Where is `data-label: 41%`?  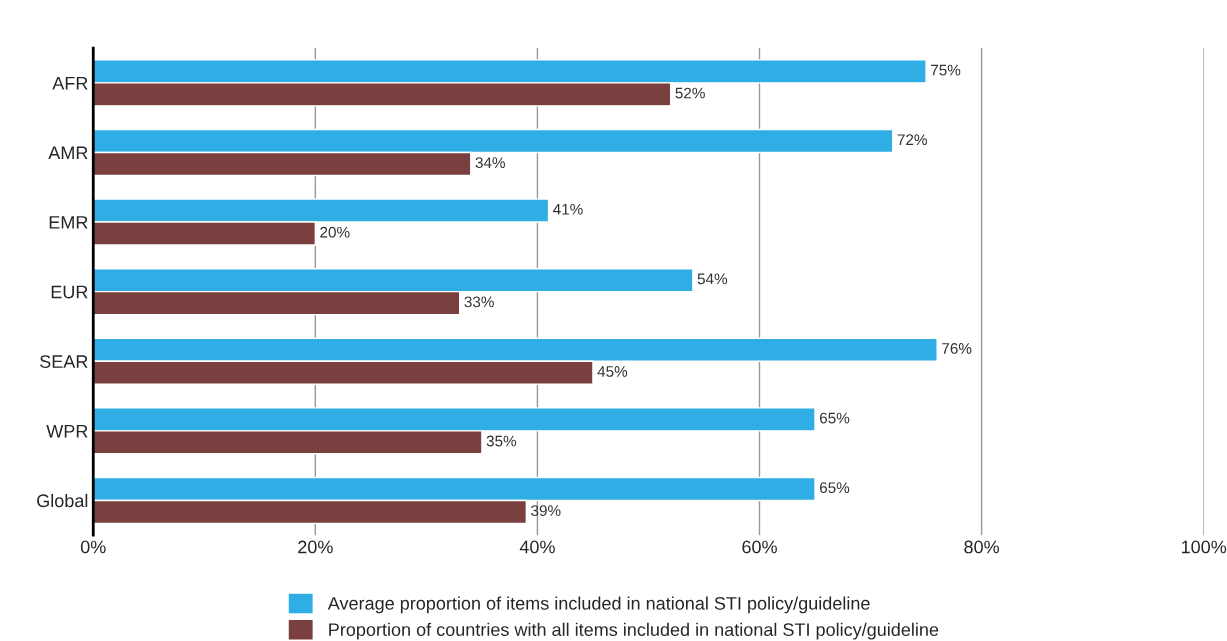 data-label: 41% is located at coordinates (568, 209).